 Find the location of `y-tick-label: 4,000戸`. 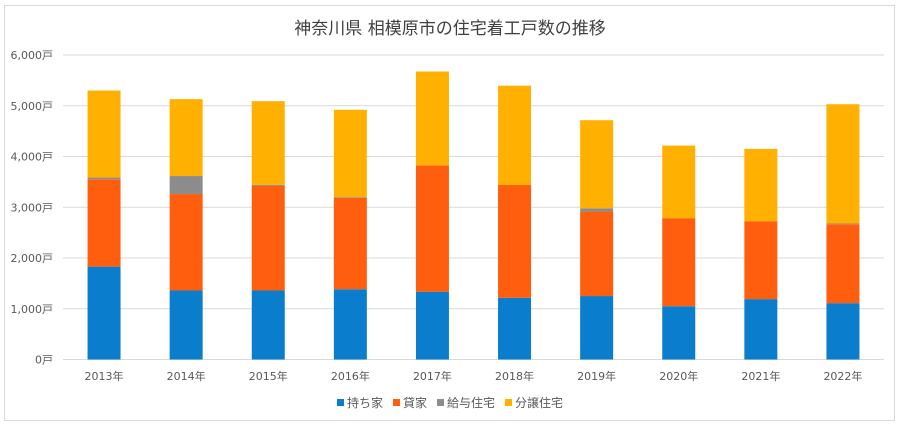

y-tick-label: 4,000戸 is located at coordinates (32, 157).